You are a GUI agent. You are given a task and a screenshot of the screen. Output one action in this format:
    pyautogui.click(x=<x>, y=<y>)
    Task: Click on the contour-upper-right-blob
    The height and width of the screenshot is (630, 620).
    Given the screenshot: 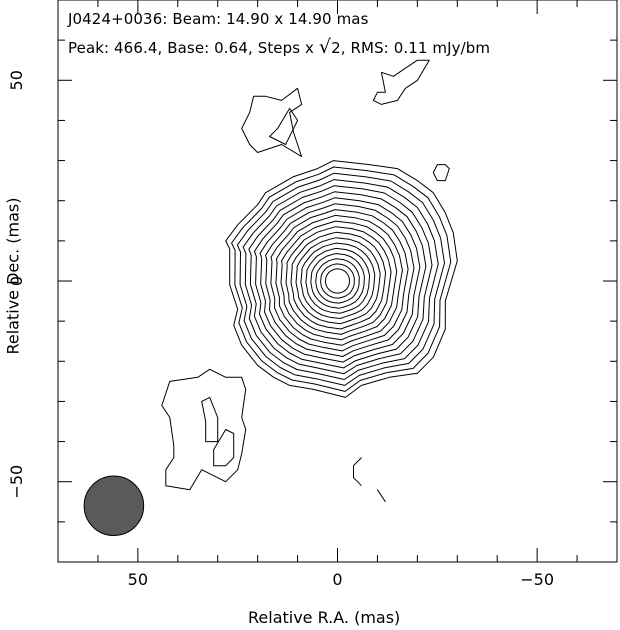 What is the action you would take?
    pyautogui.click(x=401, y=82)
    